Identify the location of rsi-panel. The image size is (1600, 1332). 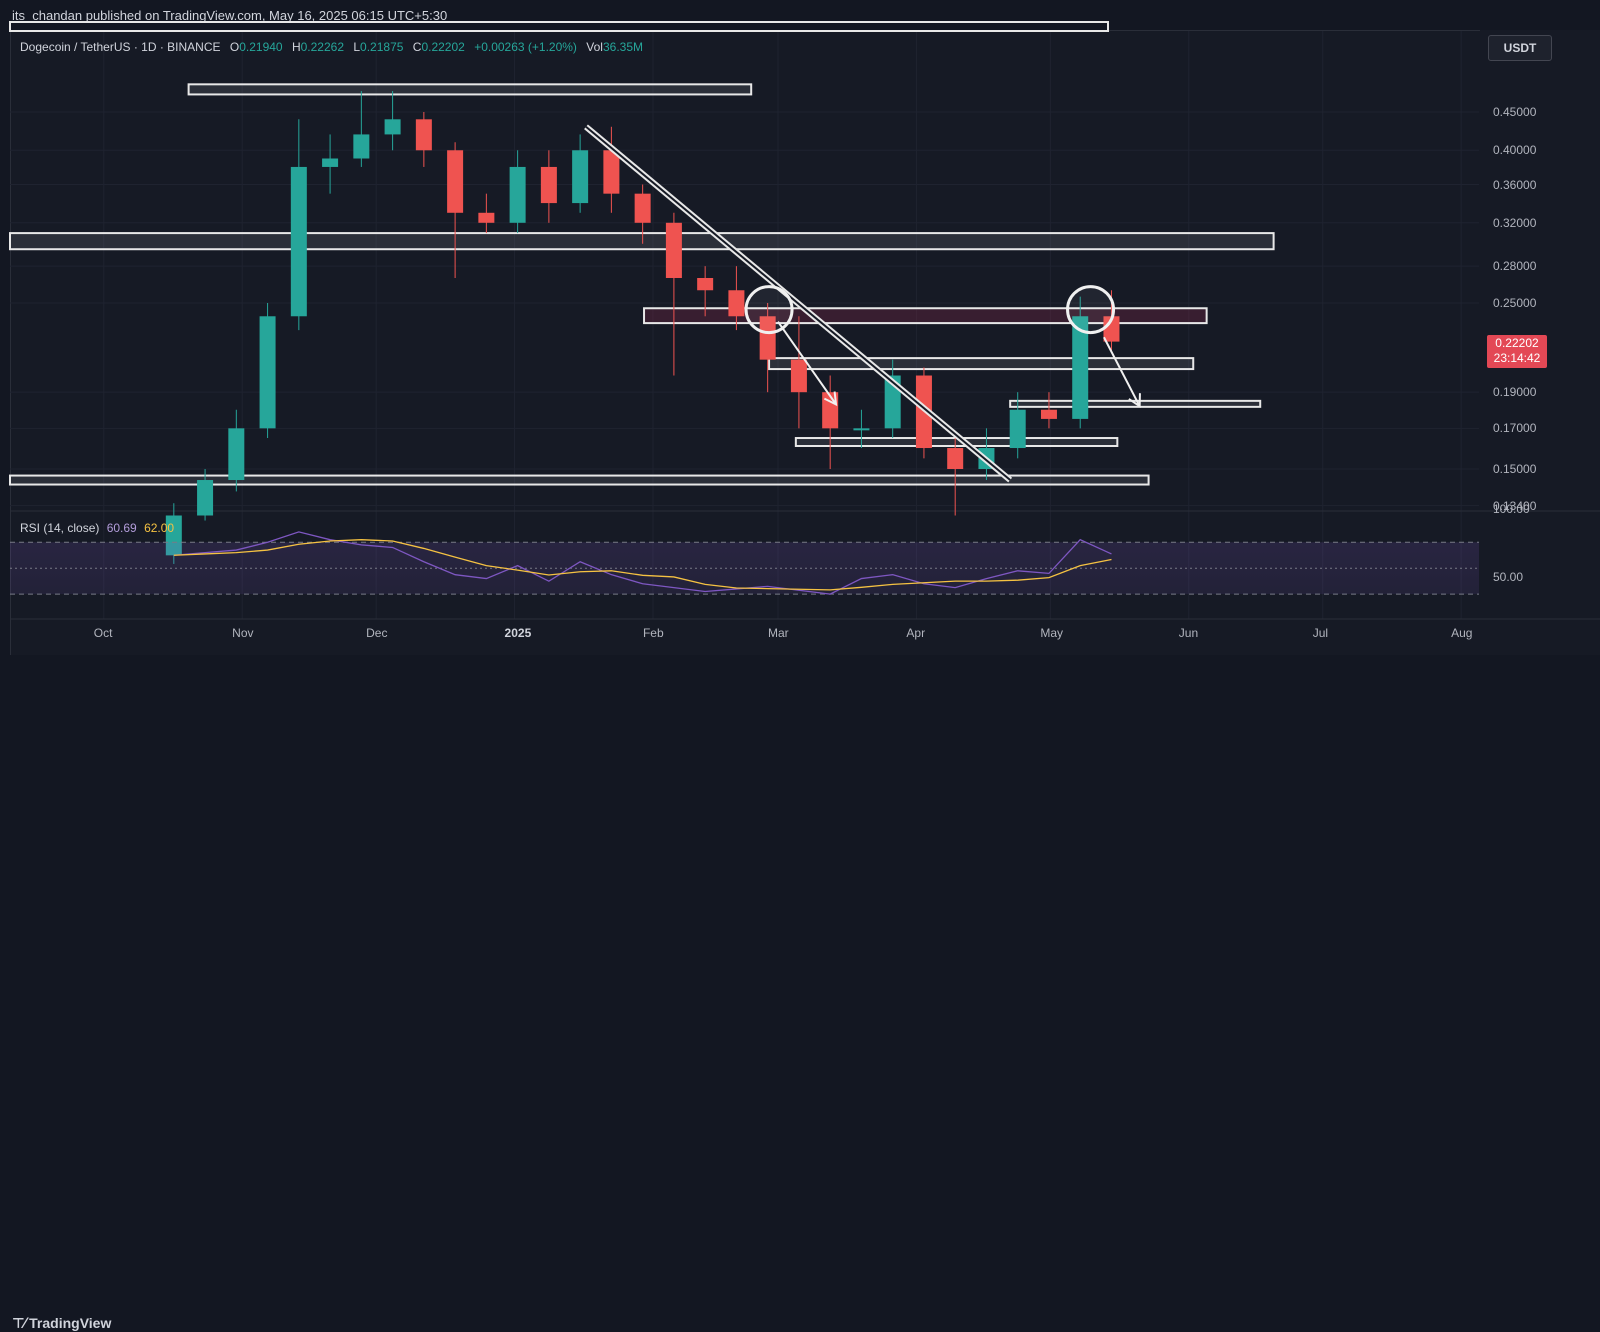
(744, 563).